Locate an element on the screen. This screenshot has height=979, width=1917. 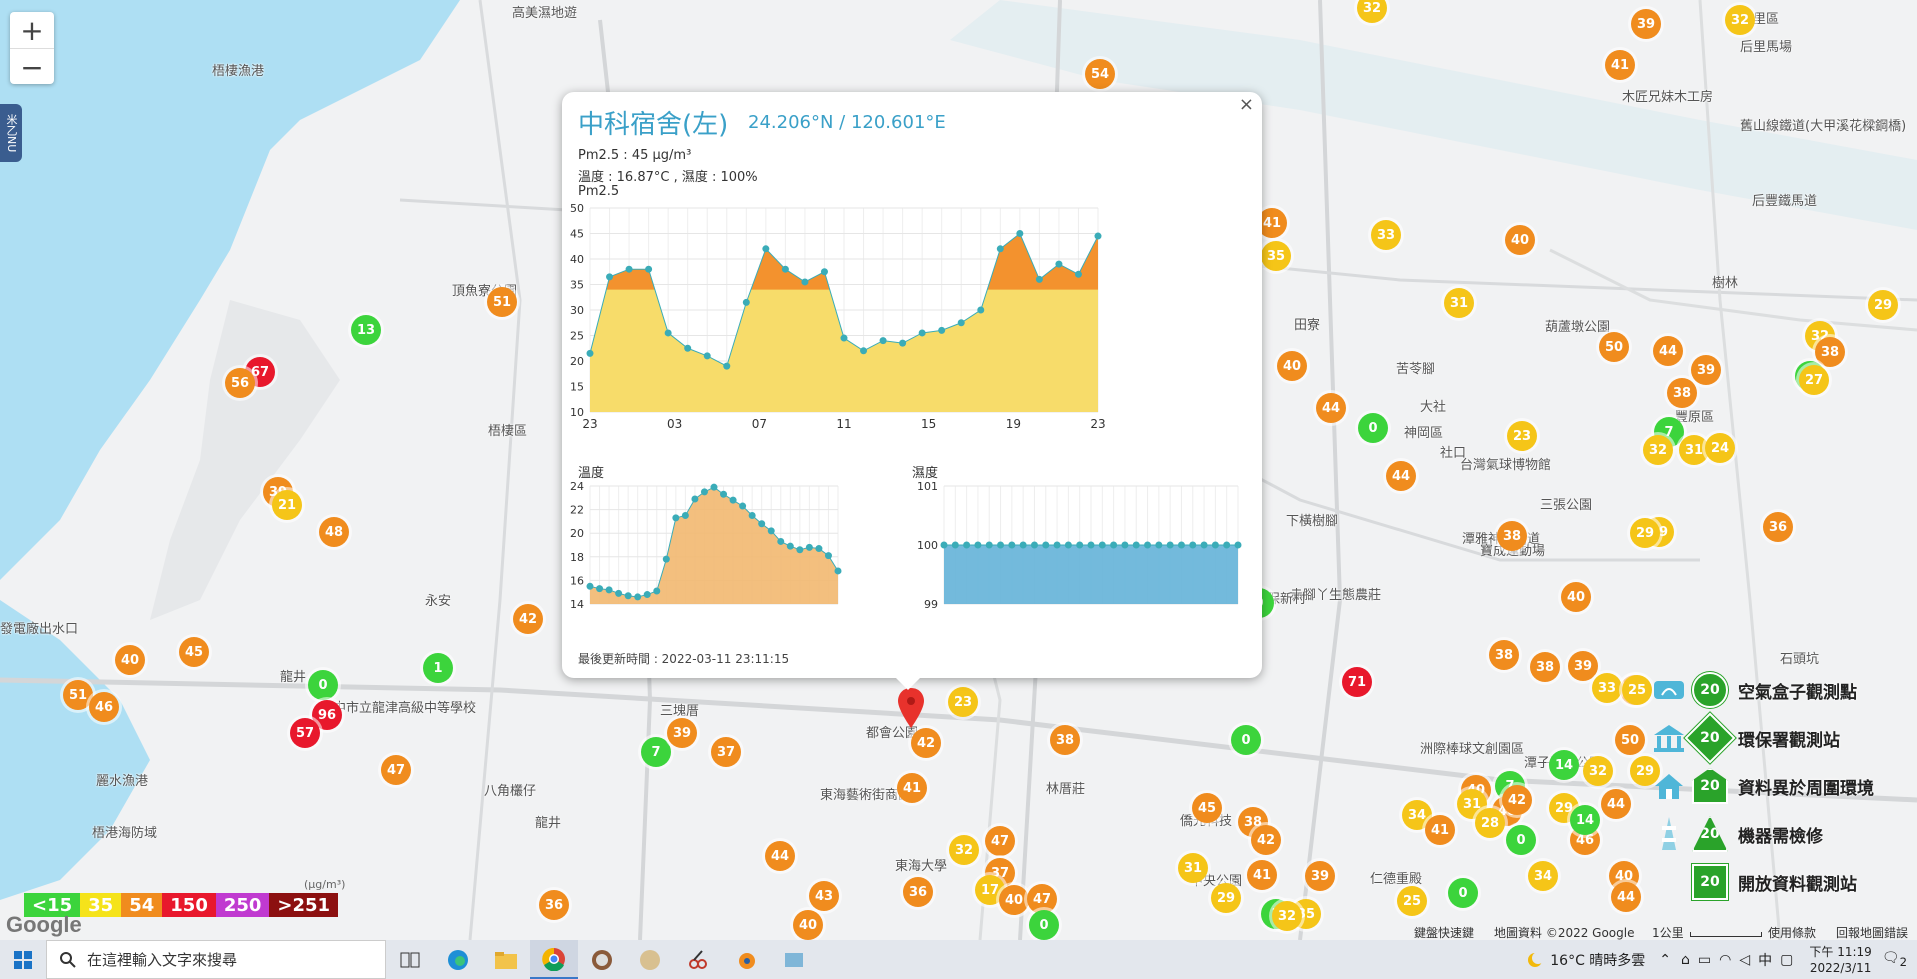
file-explorer-button is located at coordinates (506, 959).